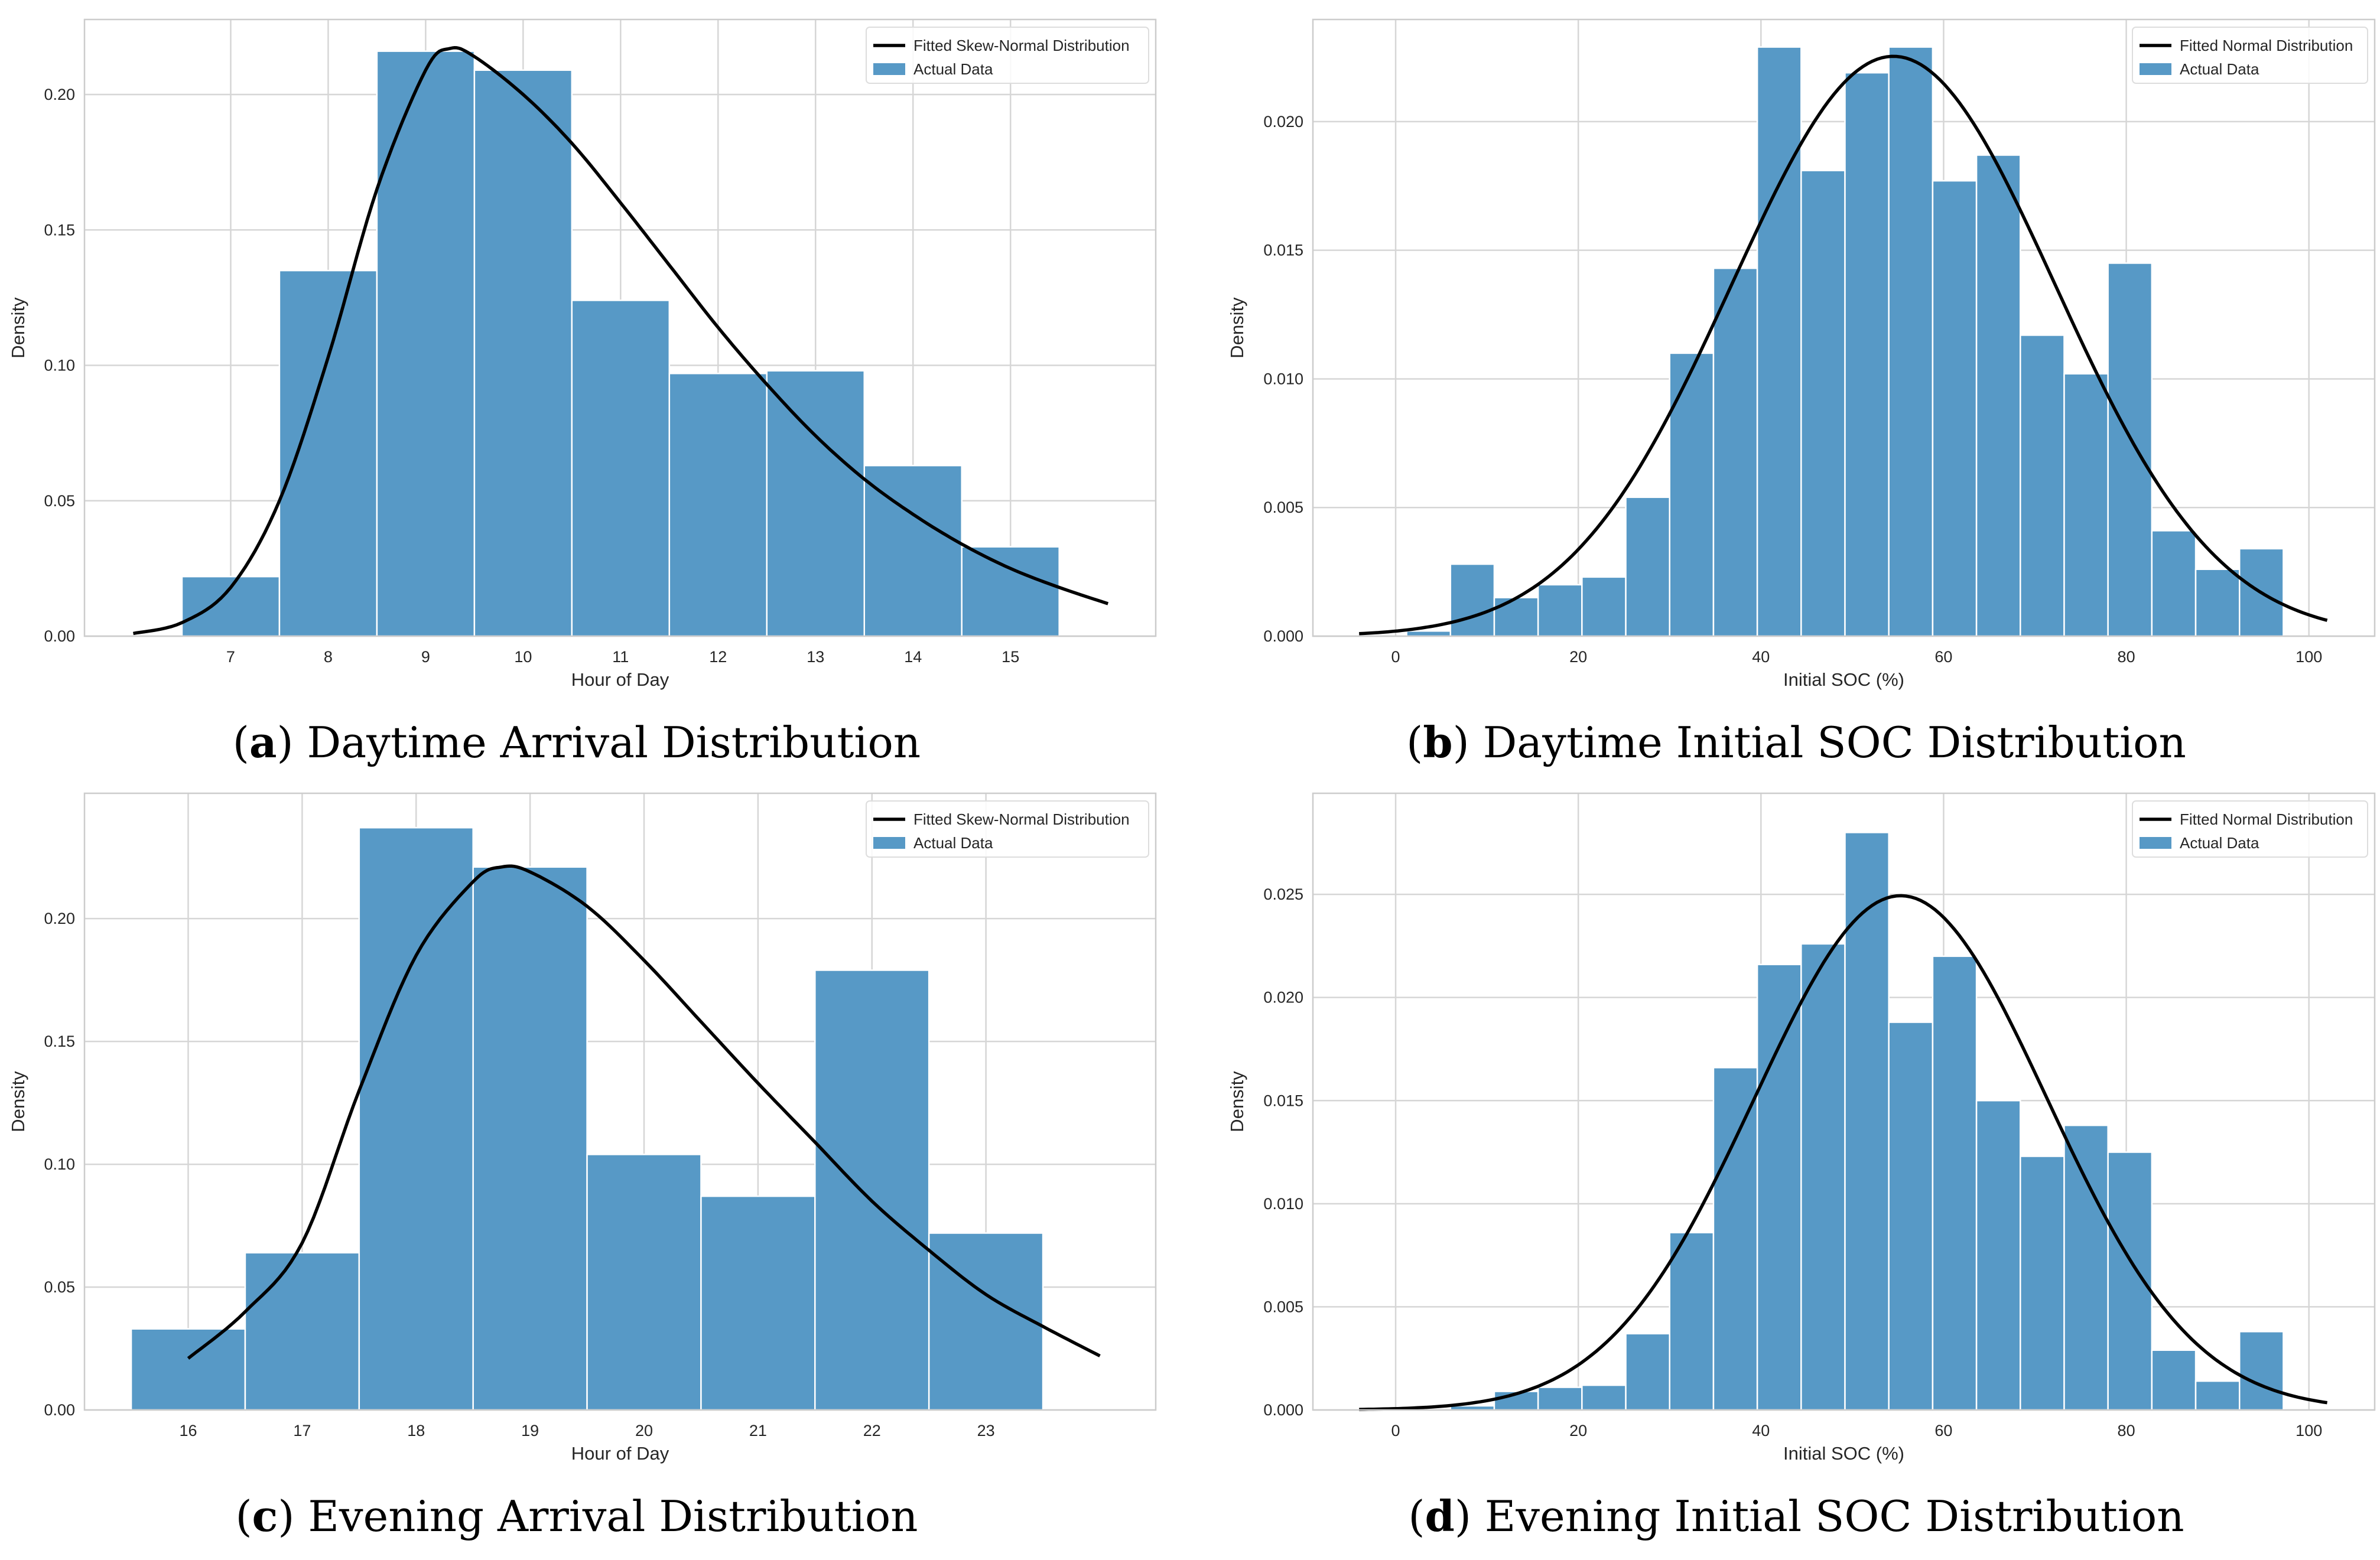 Image resolution: width=2380 pixels, height=1560 pixels. What do you see at coordinates (60, 1164) in the screenshot?
I see `y-tick-label: 0.10` at bounding box center [60, 1164].